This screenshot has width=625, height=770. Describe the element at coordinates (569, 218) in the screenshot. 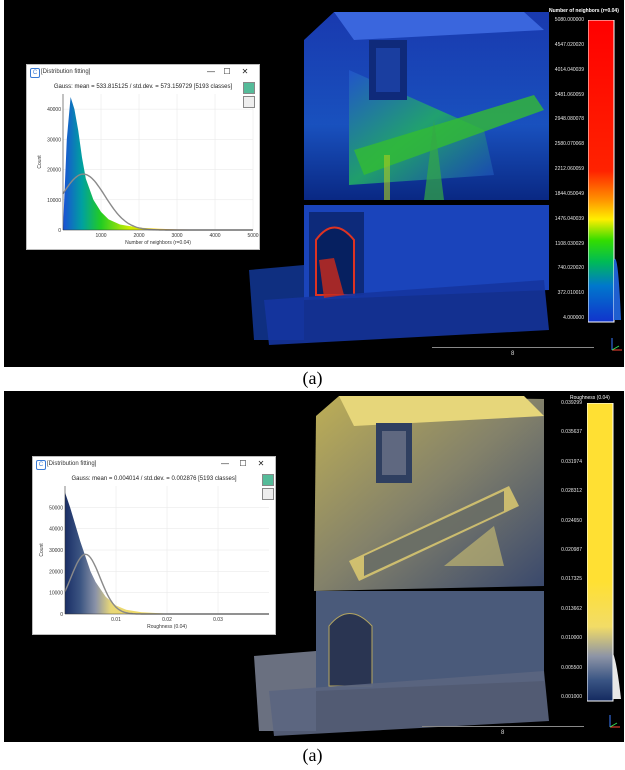

I see `scale-tick-label: 1476.040039` at that location.